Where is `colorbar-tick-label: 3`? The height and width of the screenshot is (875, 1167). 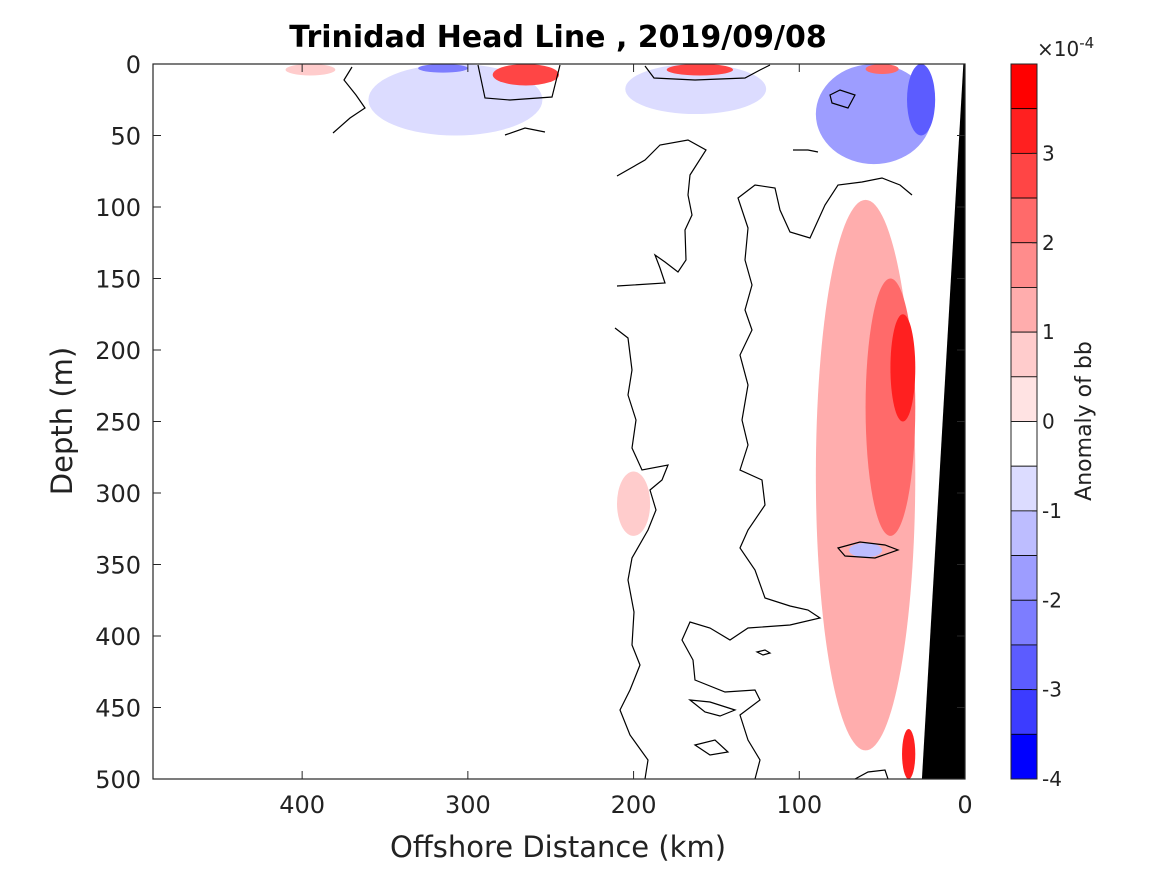 colorbar-tick-label: 3 is located at coordinates (1048, 153).